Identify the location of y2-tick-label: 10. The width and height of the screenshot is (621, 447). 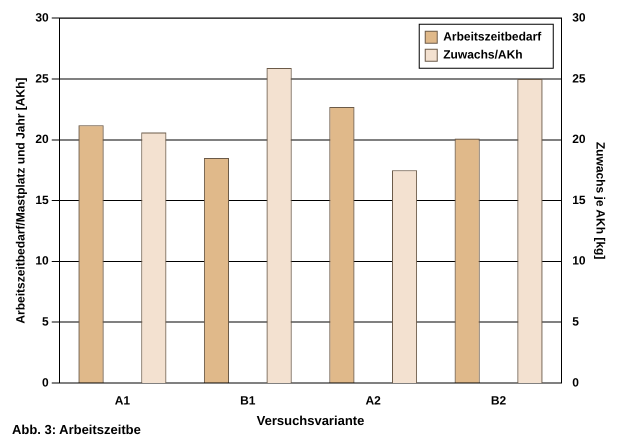
(579, 261).